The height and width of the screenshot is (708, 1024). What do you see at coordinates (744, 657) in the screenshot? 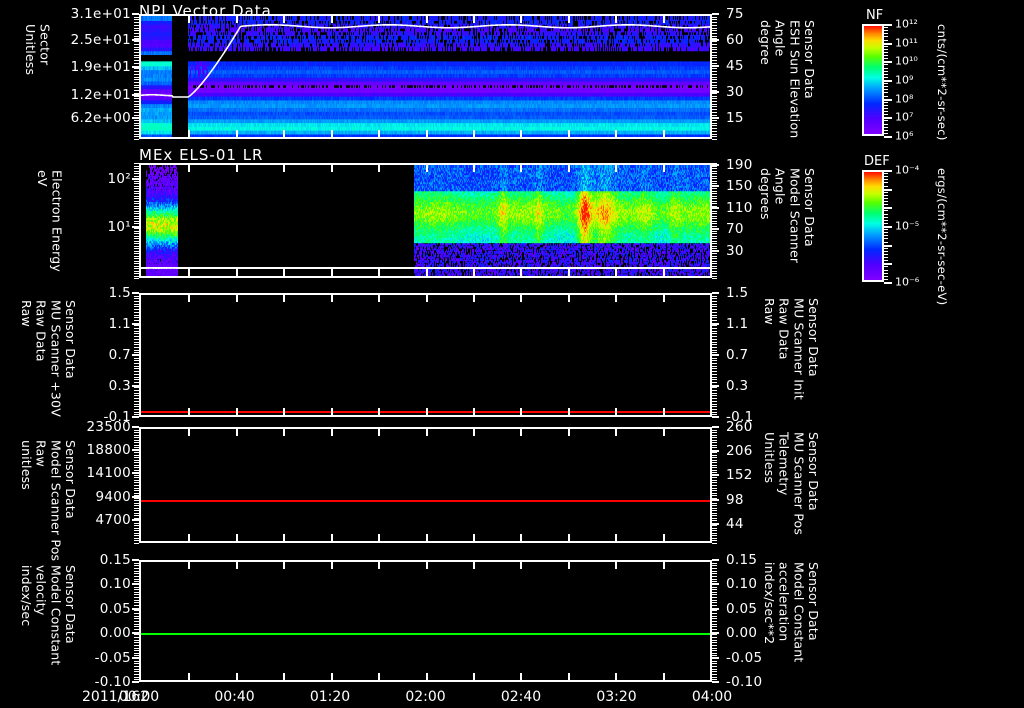
I see `model-constant-velocity-right-tick-label: -0.05` at bounding box center [744, 657].